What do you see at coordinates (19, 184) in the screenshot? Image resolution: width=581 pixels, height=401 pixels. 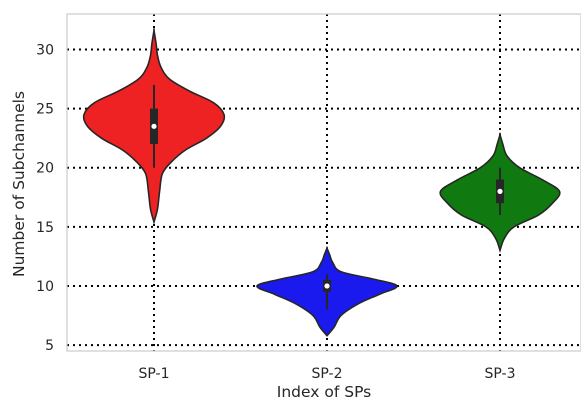 I see `y-axis-label: Number of Subchannels` at bounding box center [19, 184].